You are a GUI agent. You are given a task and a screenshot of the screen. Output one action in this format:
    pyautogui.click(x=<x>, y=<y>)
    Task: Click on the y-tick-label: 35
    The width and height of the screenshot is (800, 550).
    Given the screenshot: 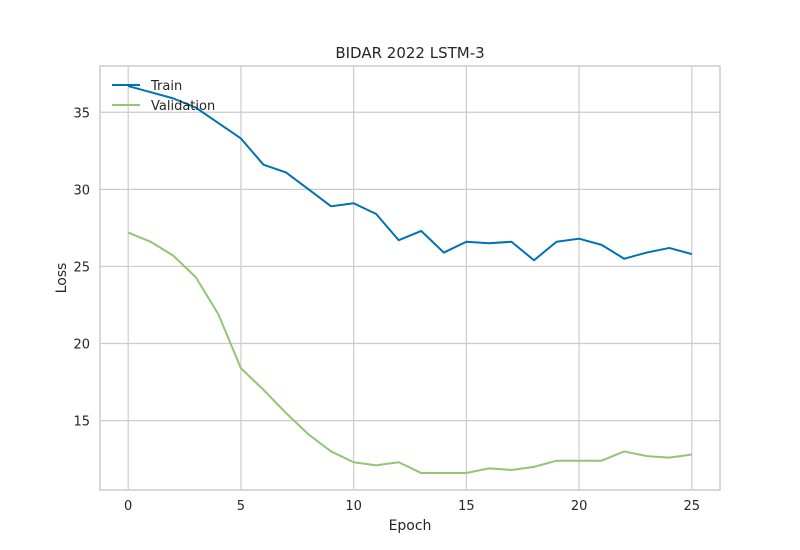 What is the action you would take?
    pyautogui.click(x=81, y=113)
    